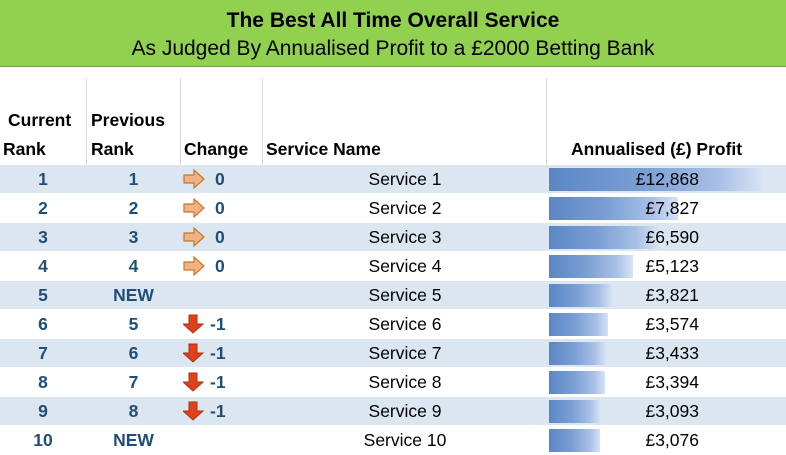 Image resolution: width=786 pixels, height=455 pixels. What do you see at coordinates (216, 149) in the screenshot?
I see `header-change: Change` at bounding box center [216, 149].